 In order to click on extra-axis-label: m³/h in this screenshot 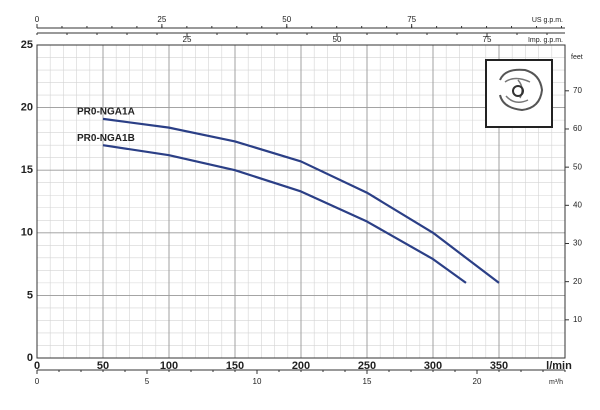, I will do `click(556, 382)`.